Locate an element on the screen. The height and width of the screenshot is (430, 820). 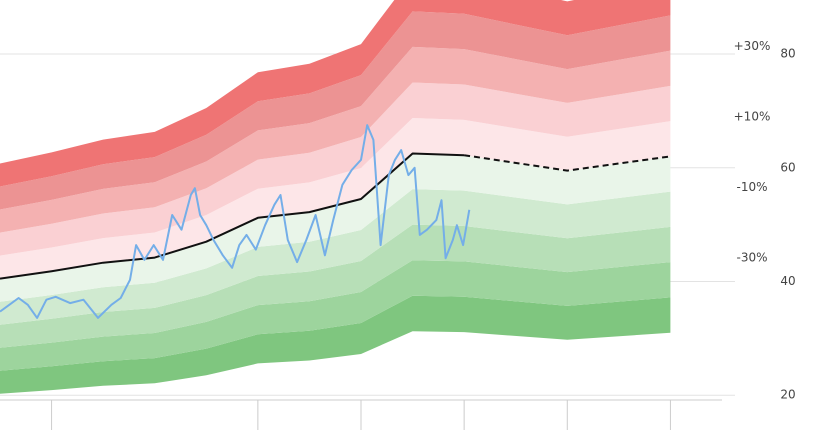
band-label: -30% is located at coordinates (751, 258).